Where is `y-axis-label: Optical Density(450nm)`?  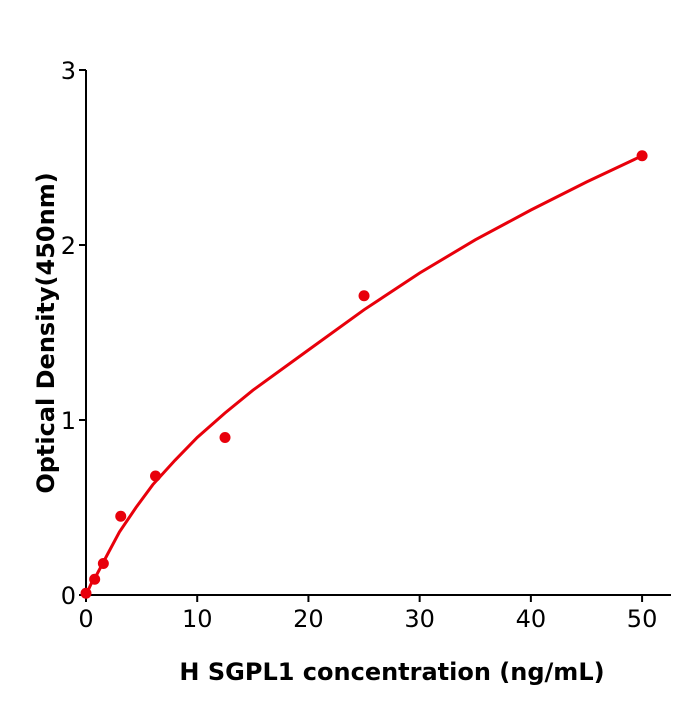 y-axis-label: Optical Density(450nm) is located at coordinates (46, 332).